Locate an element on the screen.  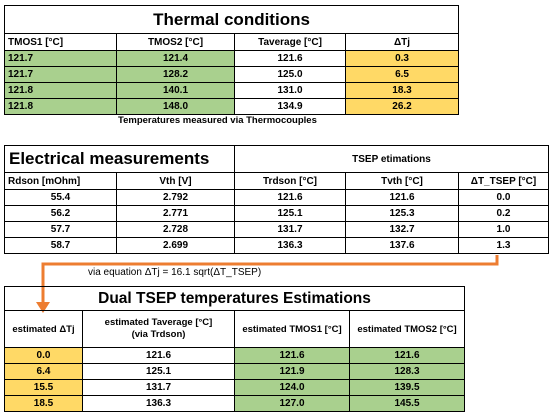
header-estimated-taverage-label: estimated Taverage [°C] is located at coordinates (158, 322).